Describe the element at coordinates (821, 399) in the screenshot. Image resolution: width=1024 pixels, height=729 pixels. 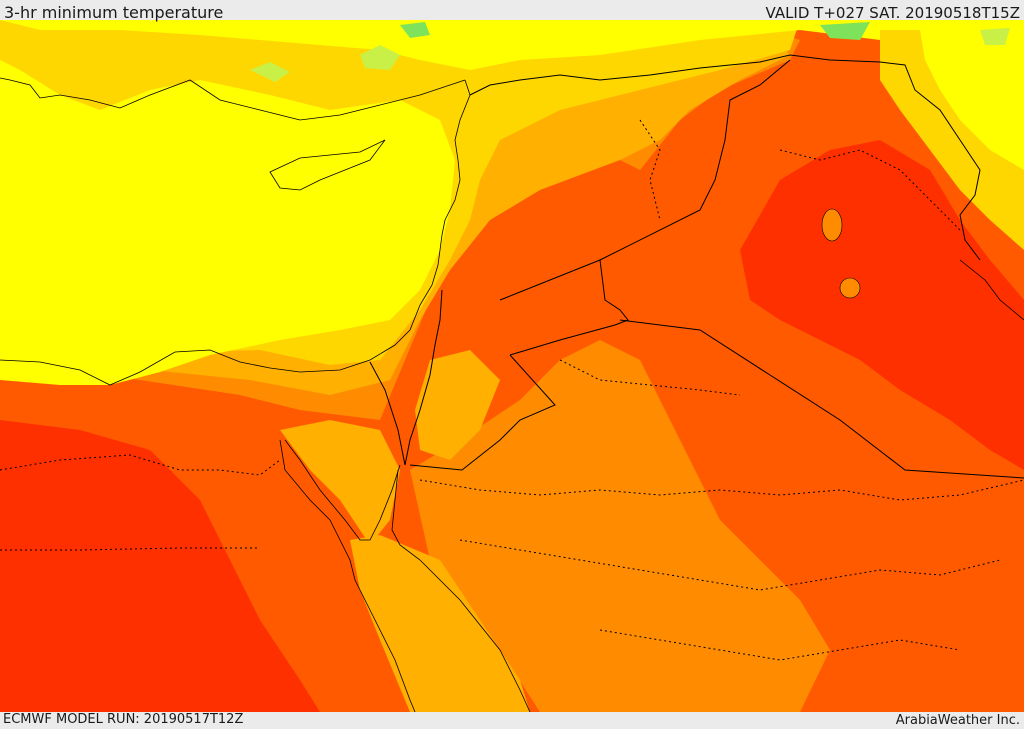
I see `border-iraq-saudi` at that location.